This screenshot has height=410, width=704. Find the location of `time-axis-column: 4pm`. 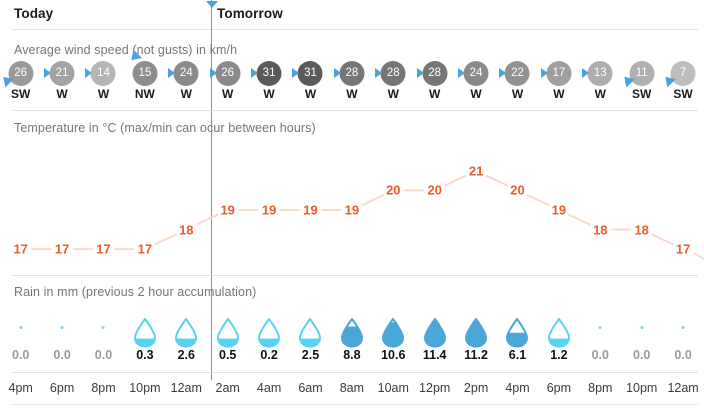

time-axis-column: 4pm is located at coordinates (517, 391).